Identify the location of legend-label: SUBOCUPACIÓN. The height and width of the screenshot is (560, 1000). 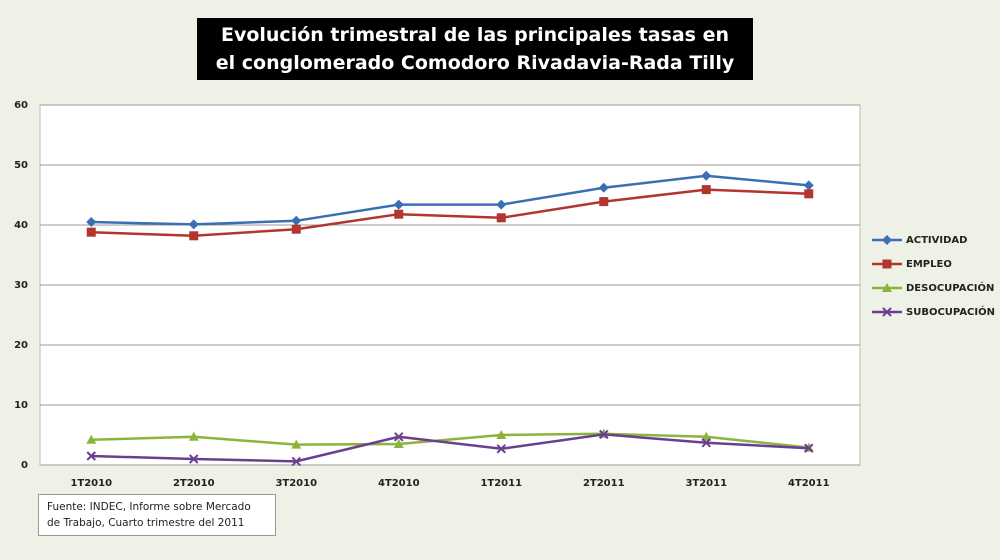
(950, 311).